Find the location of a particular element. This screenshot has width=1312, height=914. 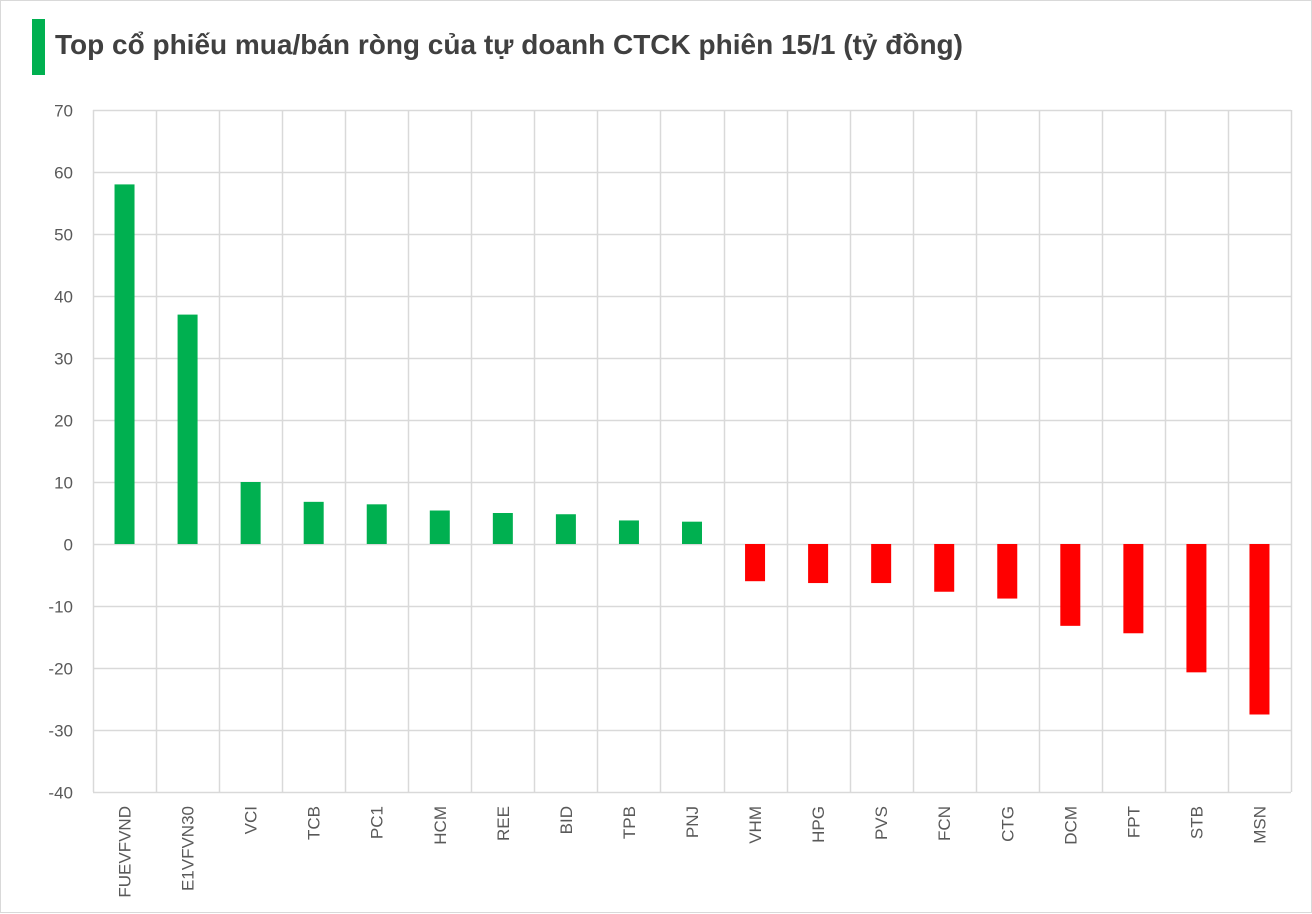

x-tick-label: REE is located at coordinates (503, 823).